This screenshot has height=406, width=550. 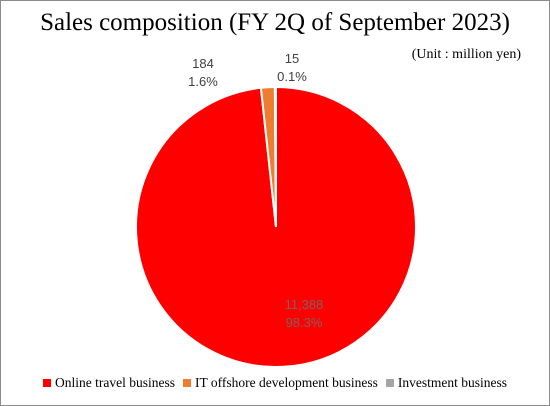 What do you see at coordinates (292, 58) in the screenshot?
I see `data-label-value-investment: 15` at bounding box center [292, 58].